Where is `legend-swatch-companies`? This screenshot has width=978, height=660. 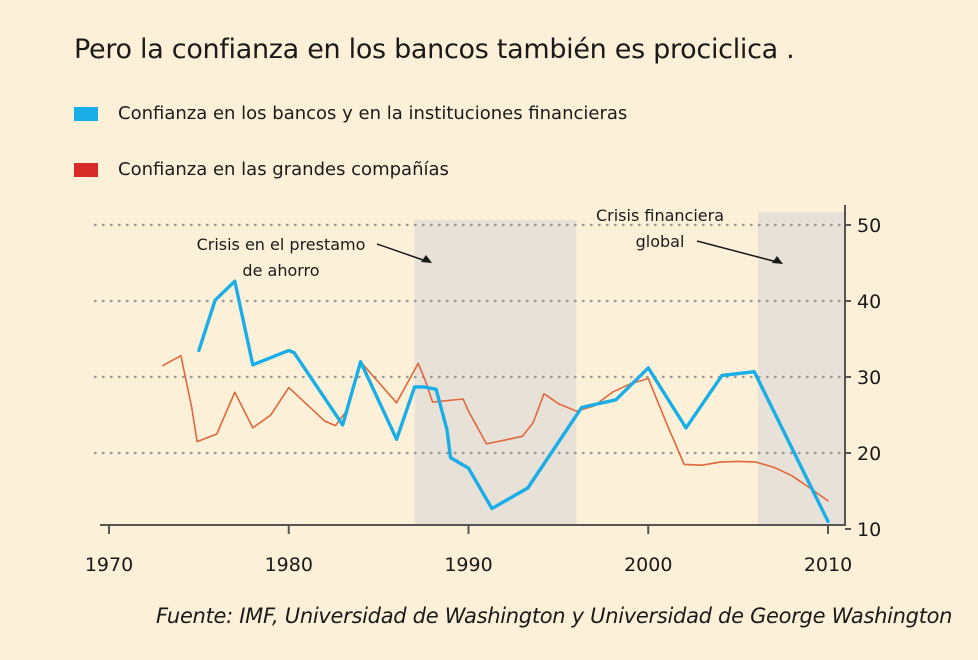
legend-swatch-companies is located at coordinates (86, 169).